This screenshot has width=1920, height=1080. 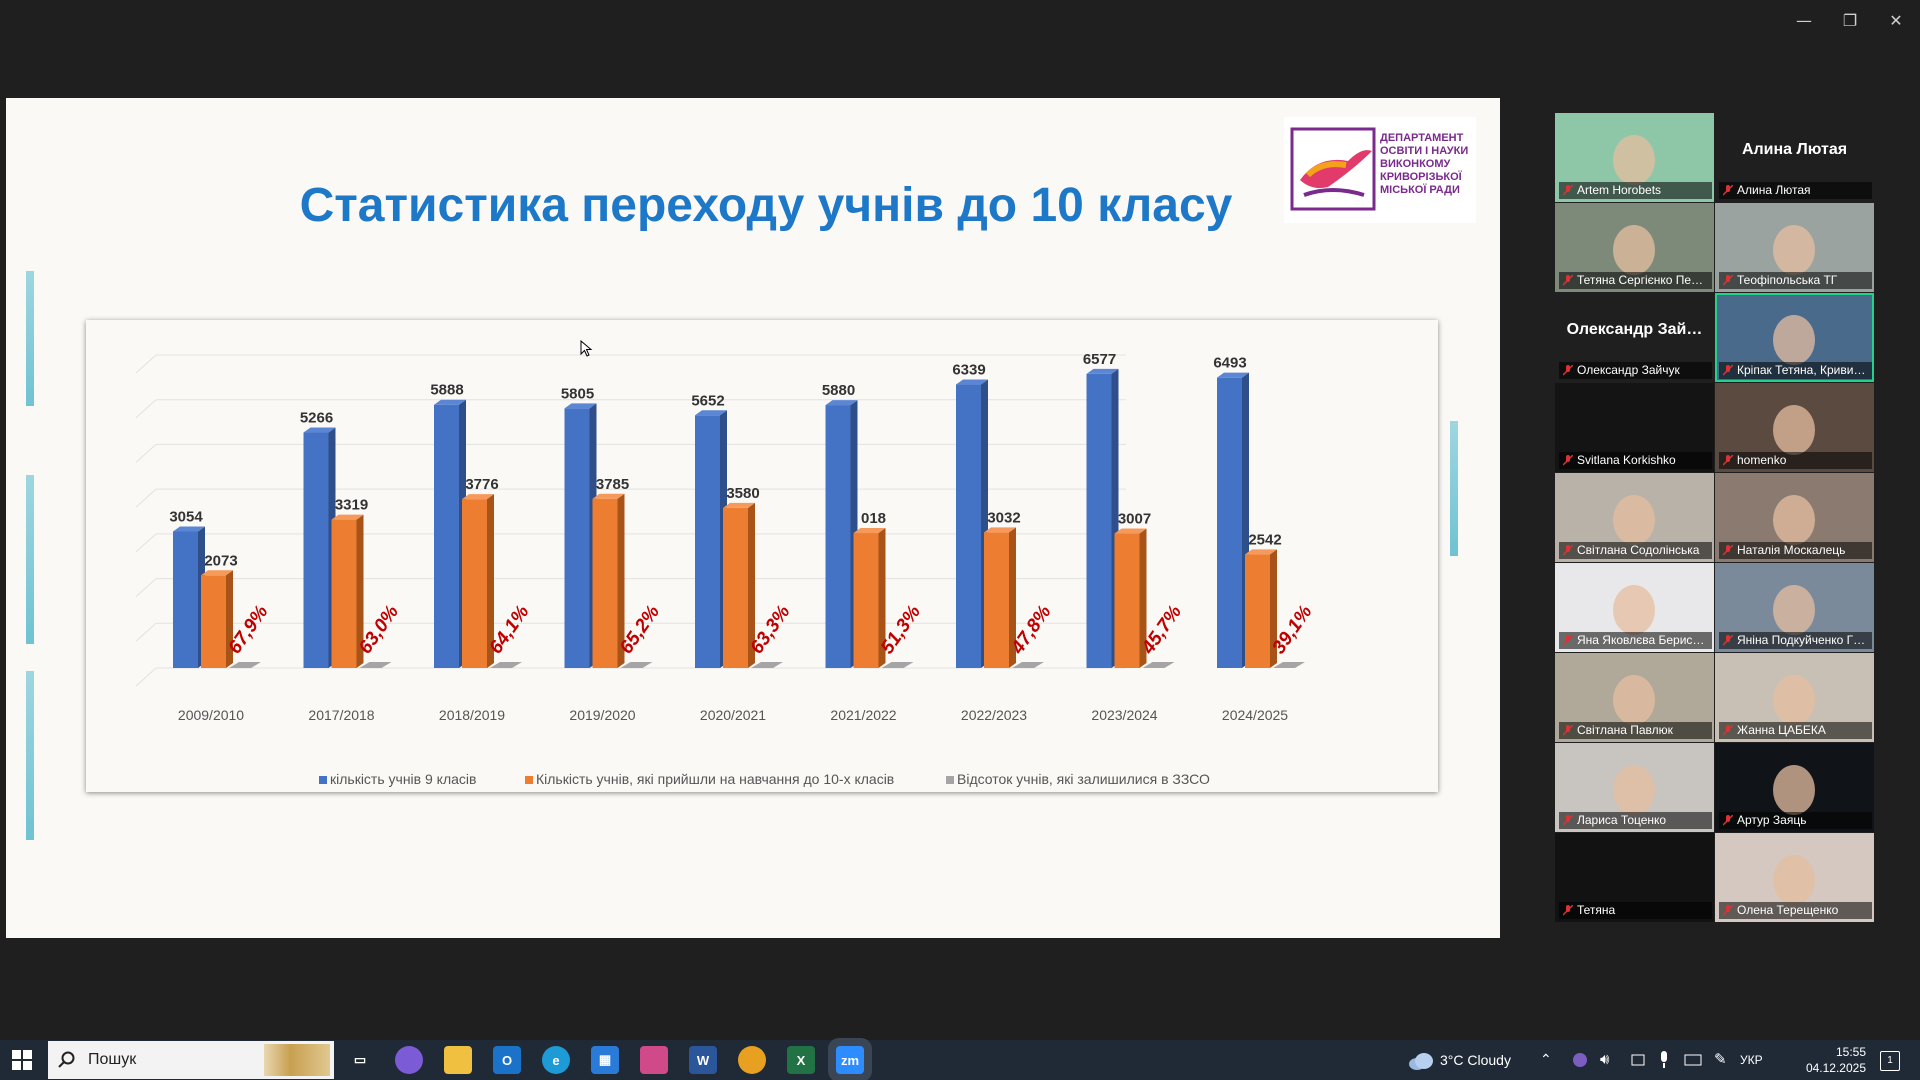 What do you see at coordinates (1804, 20) in the screenshot?
I see `minimize-button: —` at bounding box center [1804, 20].